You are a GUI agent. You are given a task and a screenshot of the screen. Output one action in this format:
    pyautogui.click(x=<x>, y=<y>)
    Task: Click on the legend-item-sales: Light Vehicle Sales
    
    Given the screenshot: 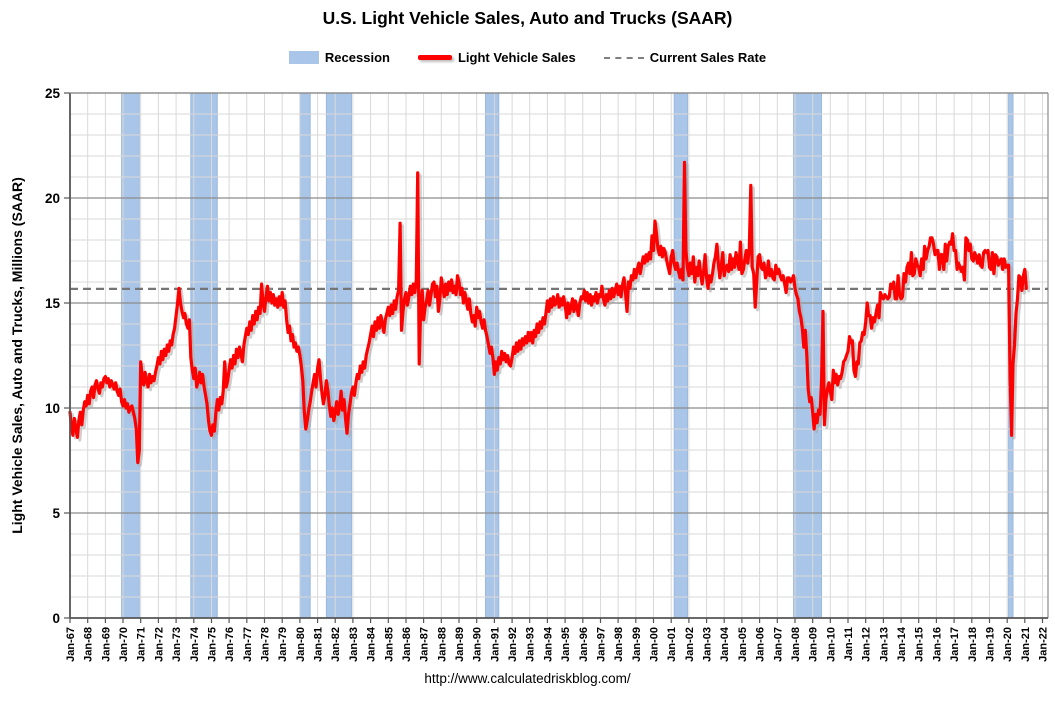 What is the action you would take?
    pyautogui.click(x=496, y=57)
    